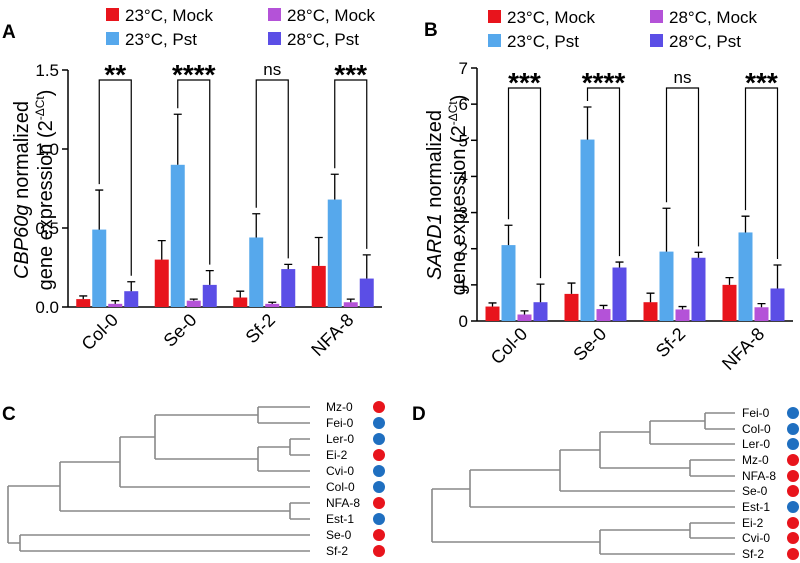 This screenshot has height=563, width=800. I want to click on y-tick-label: 0.5, so click(47, 228).